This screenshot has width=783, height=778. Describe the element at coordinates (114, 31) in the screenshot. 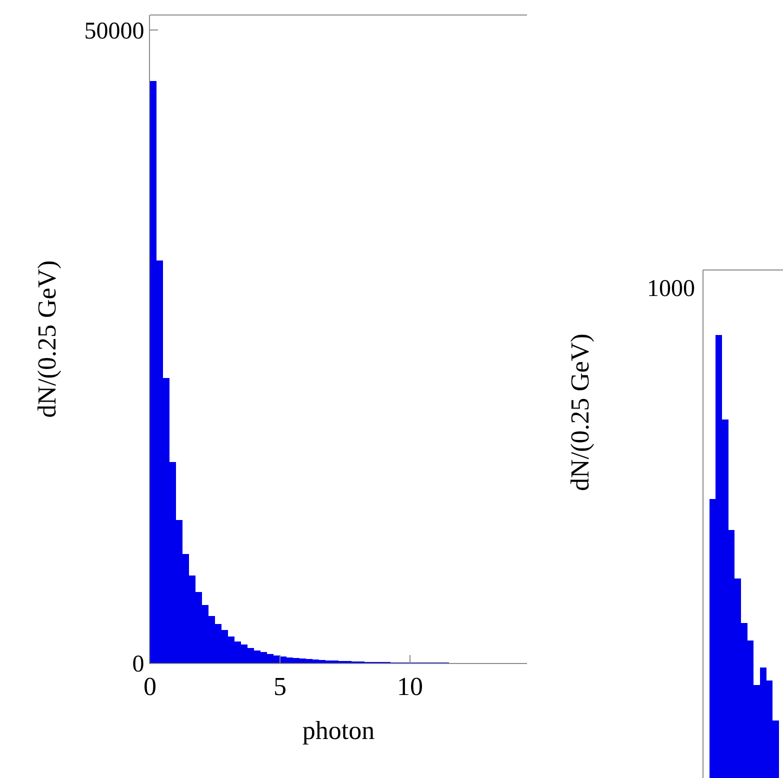

I see `y-tick-label: 50000` at that location.